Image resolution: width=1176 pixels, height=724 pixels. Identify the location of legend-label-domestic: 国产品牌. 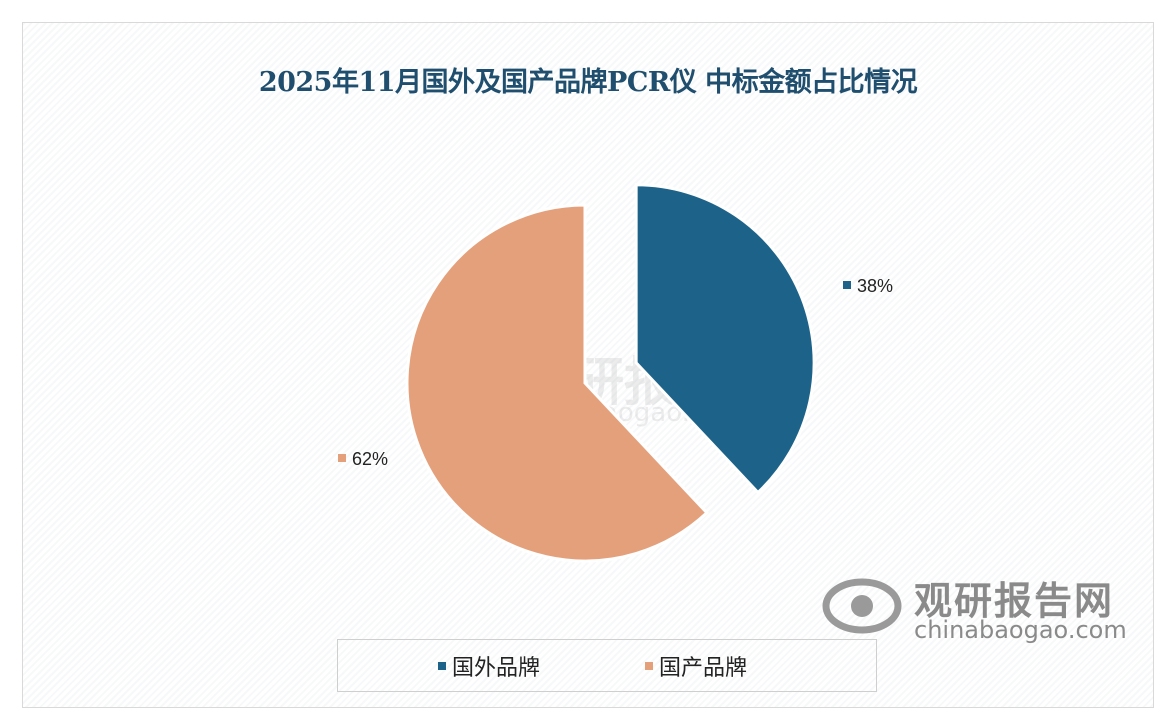
(703, 668).